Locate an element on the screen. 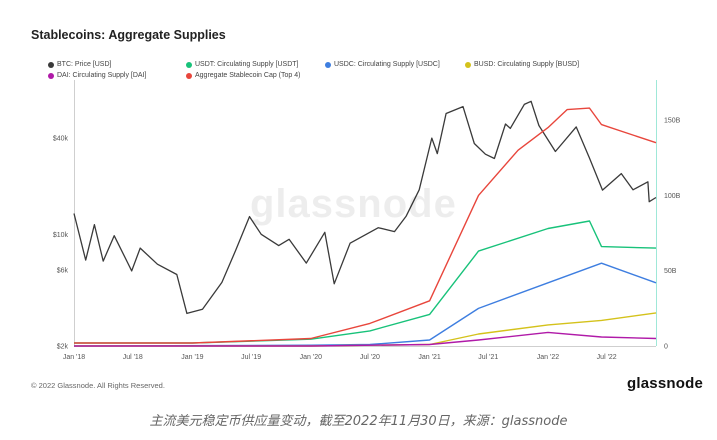  legend-item-usdc: USDC: Circulating Supply [USDC] is located at coordinates (382, 64).